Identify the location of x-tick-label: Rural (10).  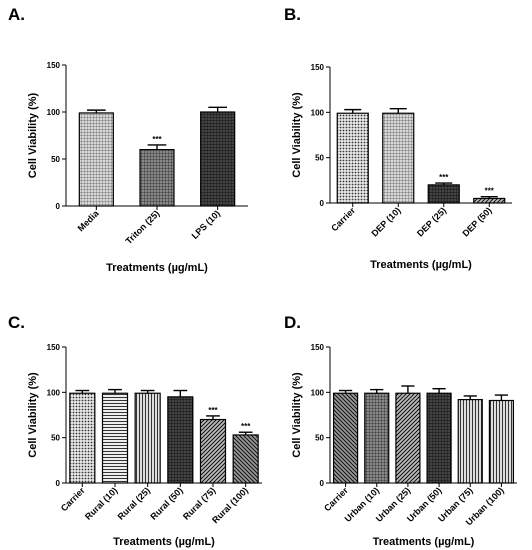
(101, 503).